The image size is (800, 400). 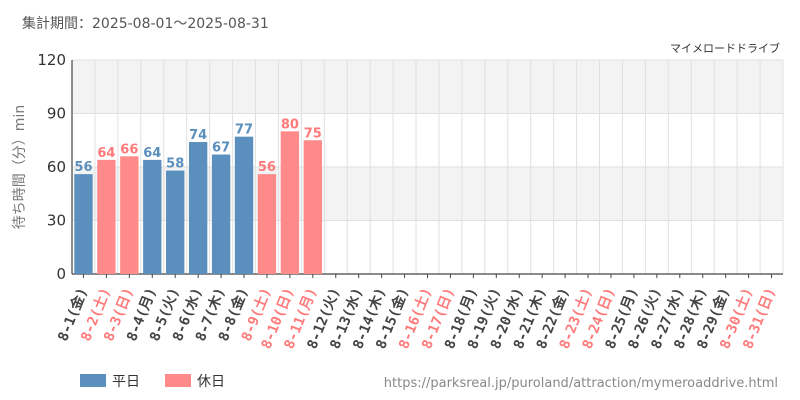 I want to click on y-tick-label: 120, so click(x=51, y=60).